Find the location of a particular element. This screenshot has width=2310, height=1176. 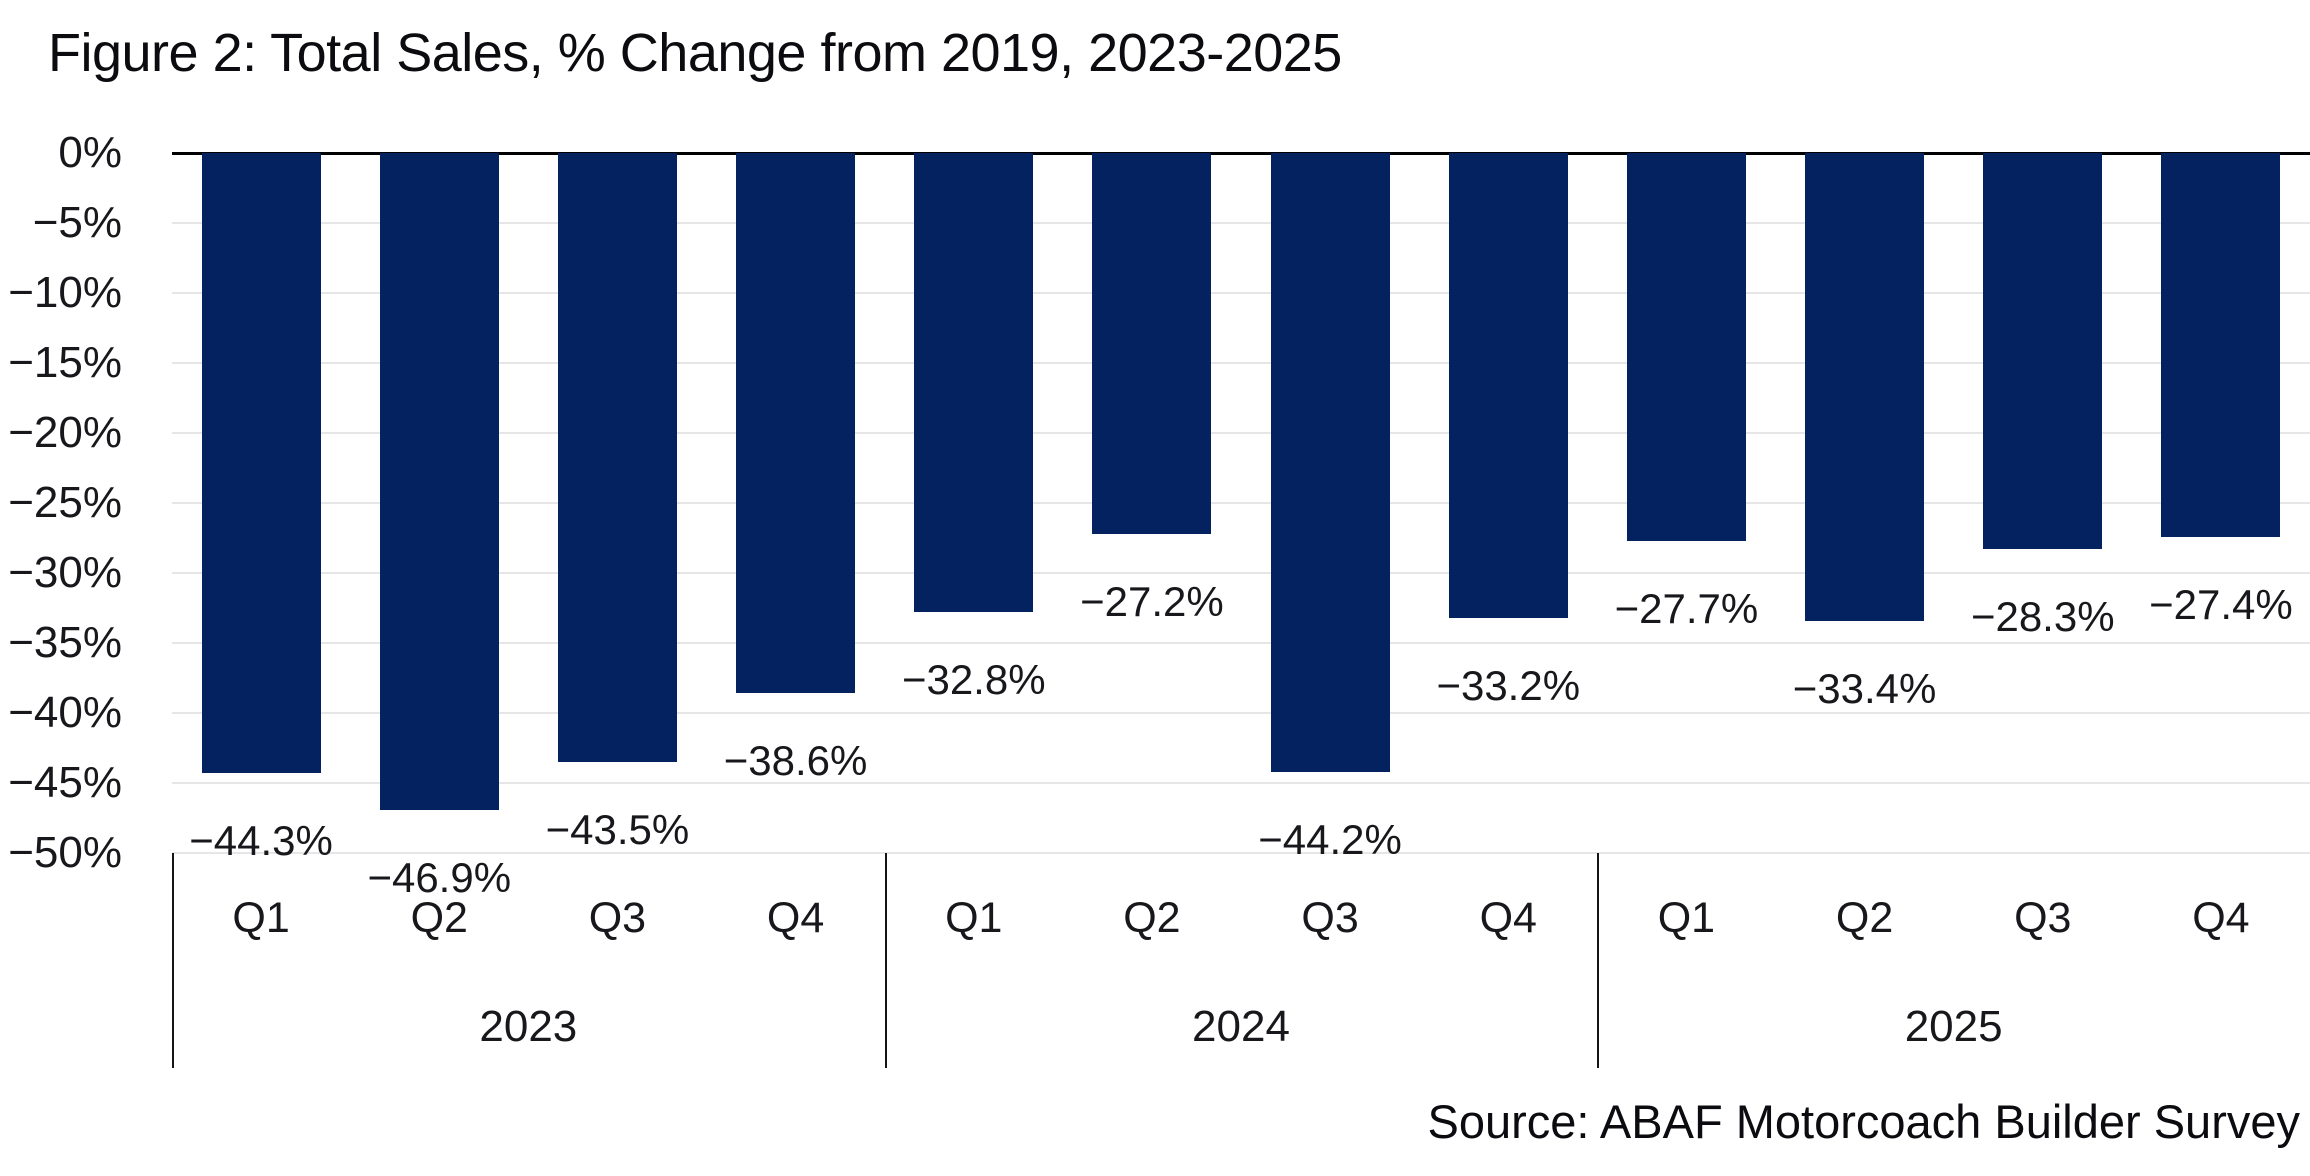

bar-value-label: −27.7% is located at coordinates (1686, 608).